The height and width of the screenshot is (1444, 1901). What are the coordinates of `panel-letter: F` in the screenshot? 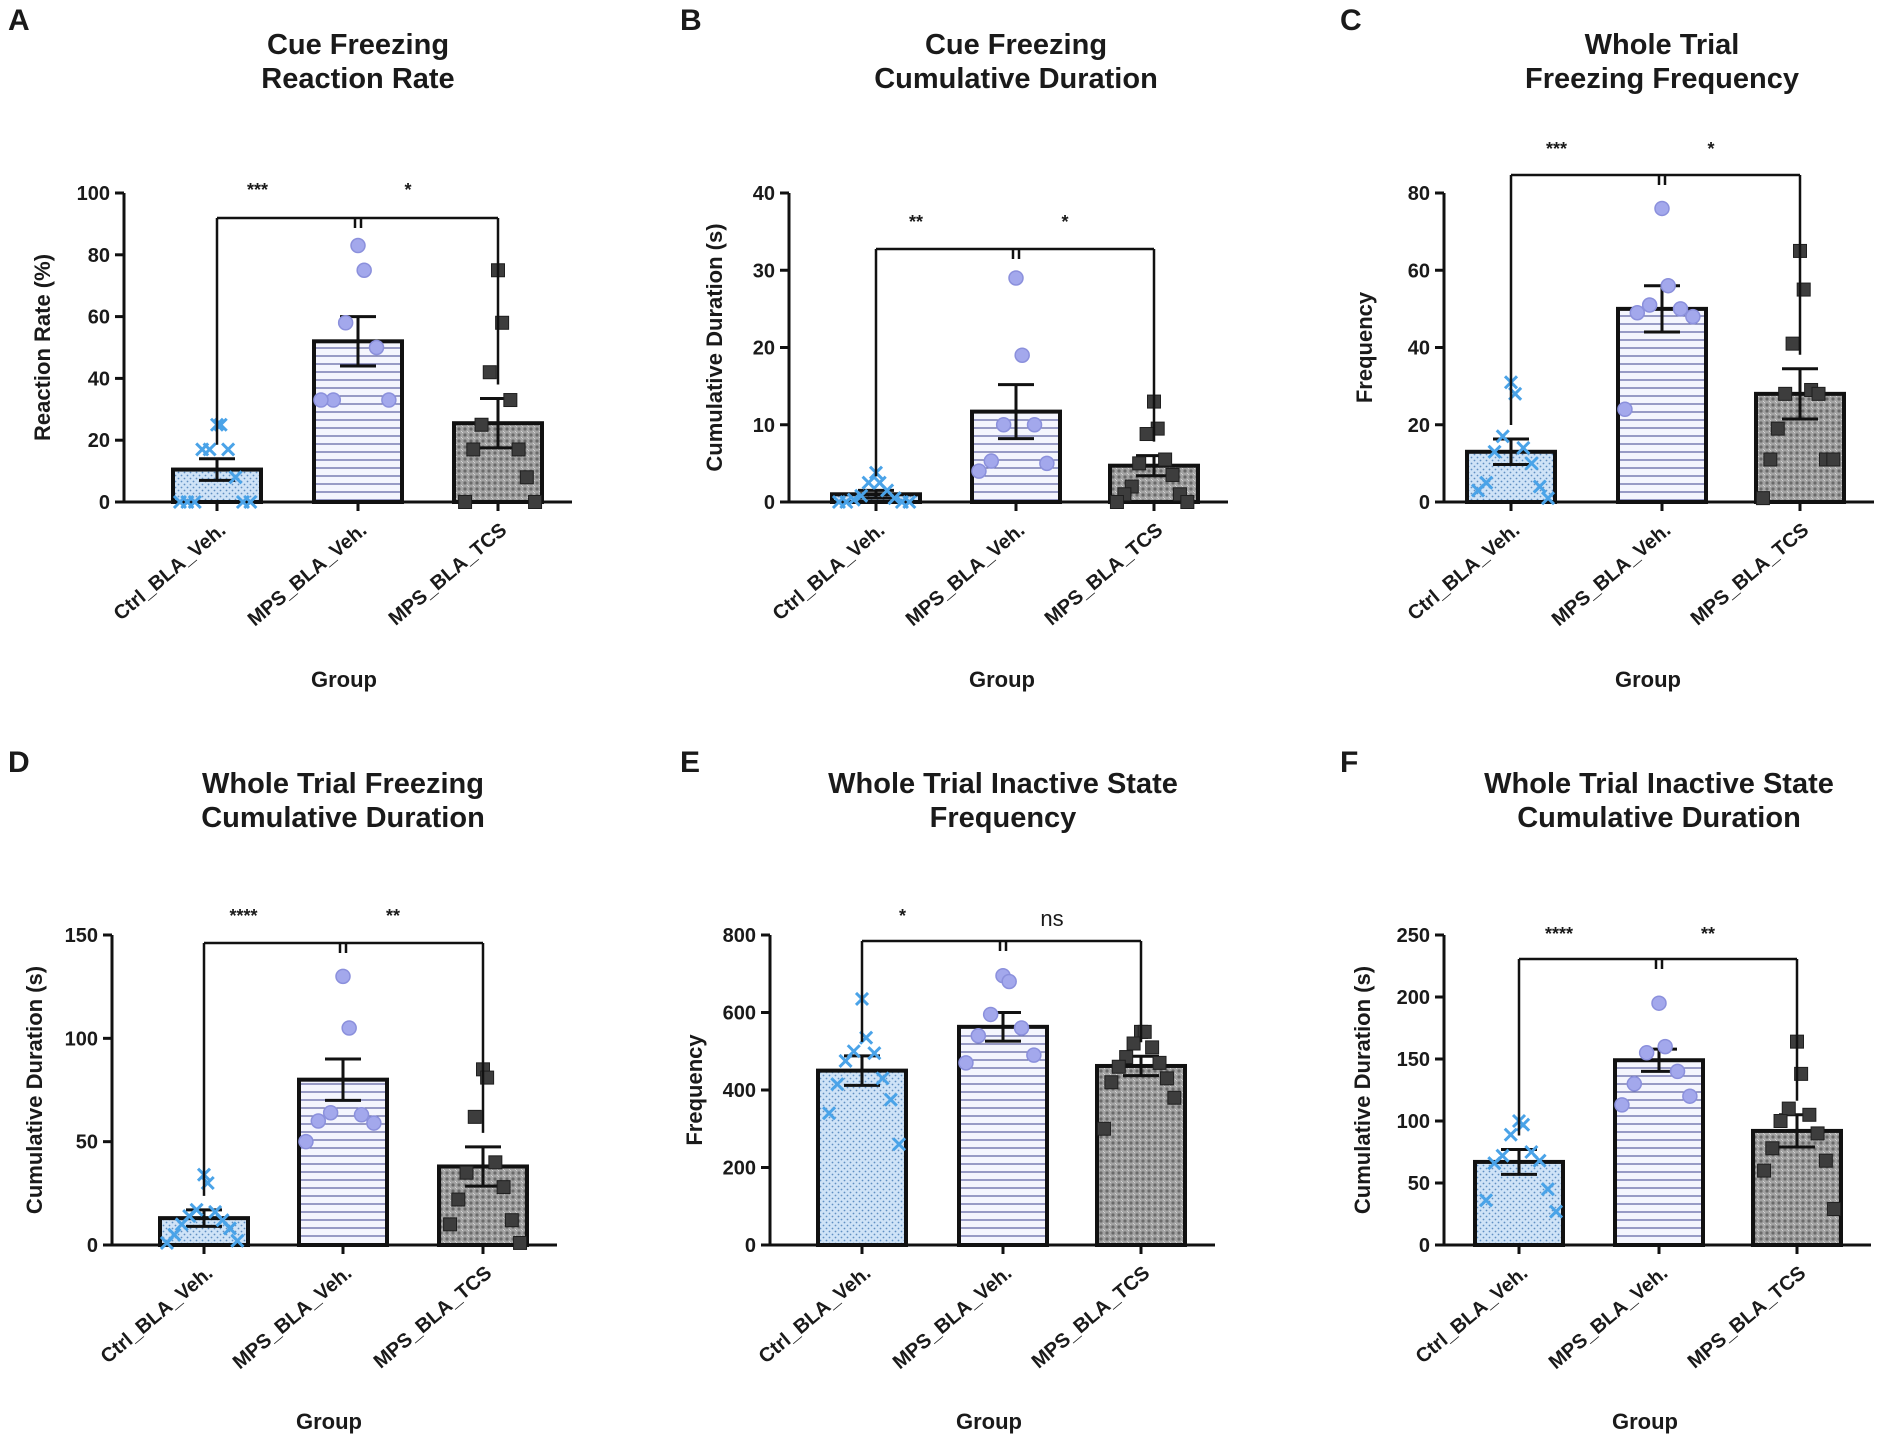 It's located at (1349, 762).